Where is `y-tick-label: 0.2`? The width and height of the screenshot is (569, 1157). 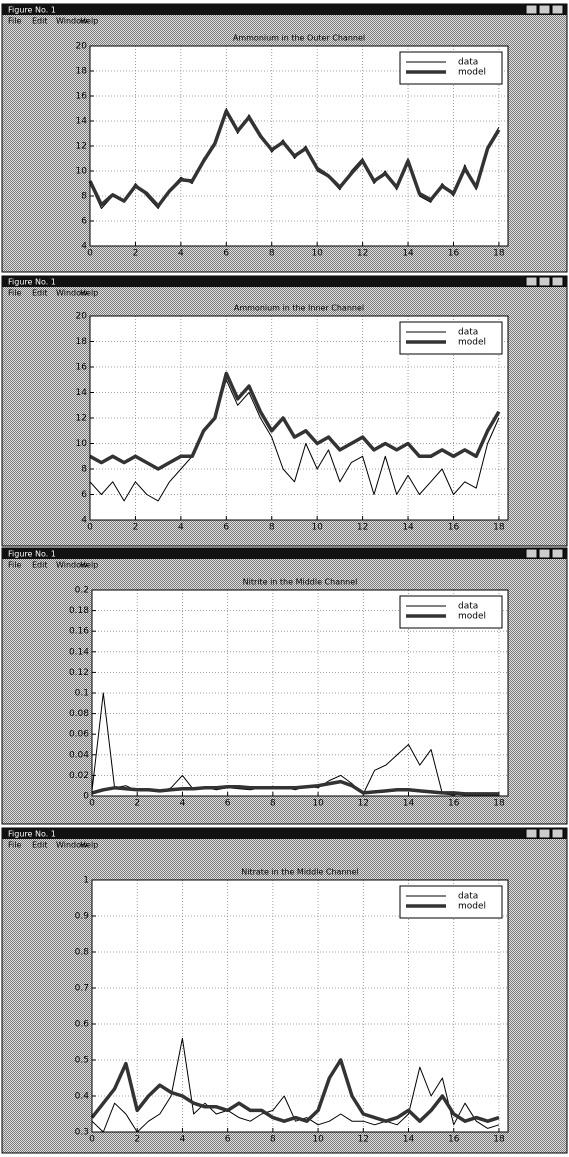 y-tick-label: 0.2 is located at coordinates (82, 591).